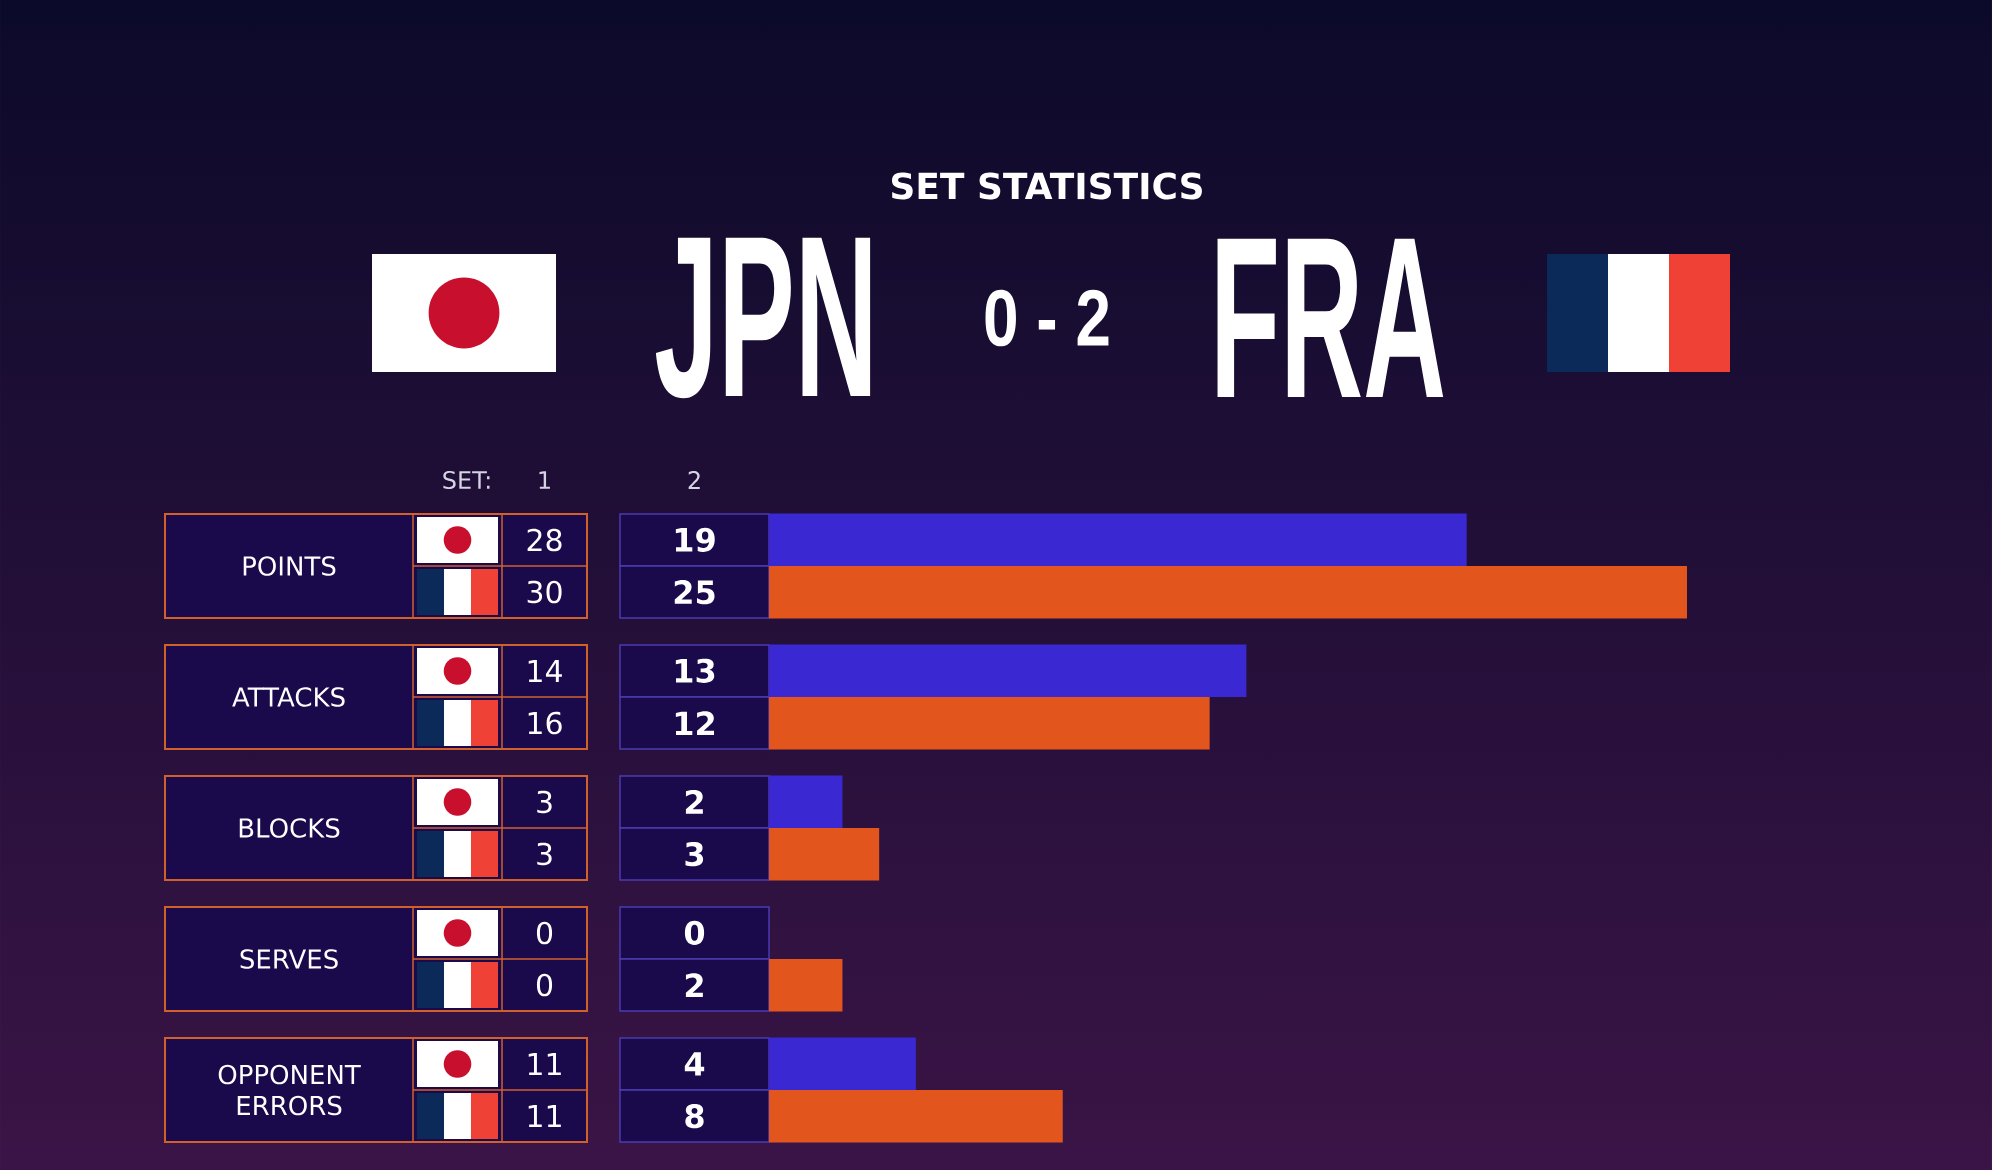  Describe the element at coordinates (1047, 318) in the screenshot. I see `text: 0 - 2` at that location.